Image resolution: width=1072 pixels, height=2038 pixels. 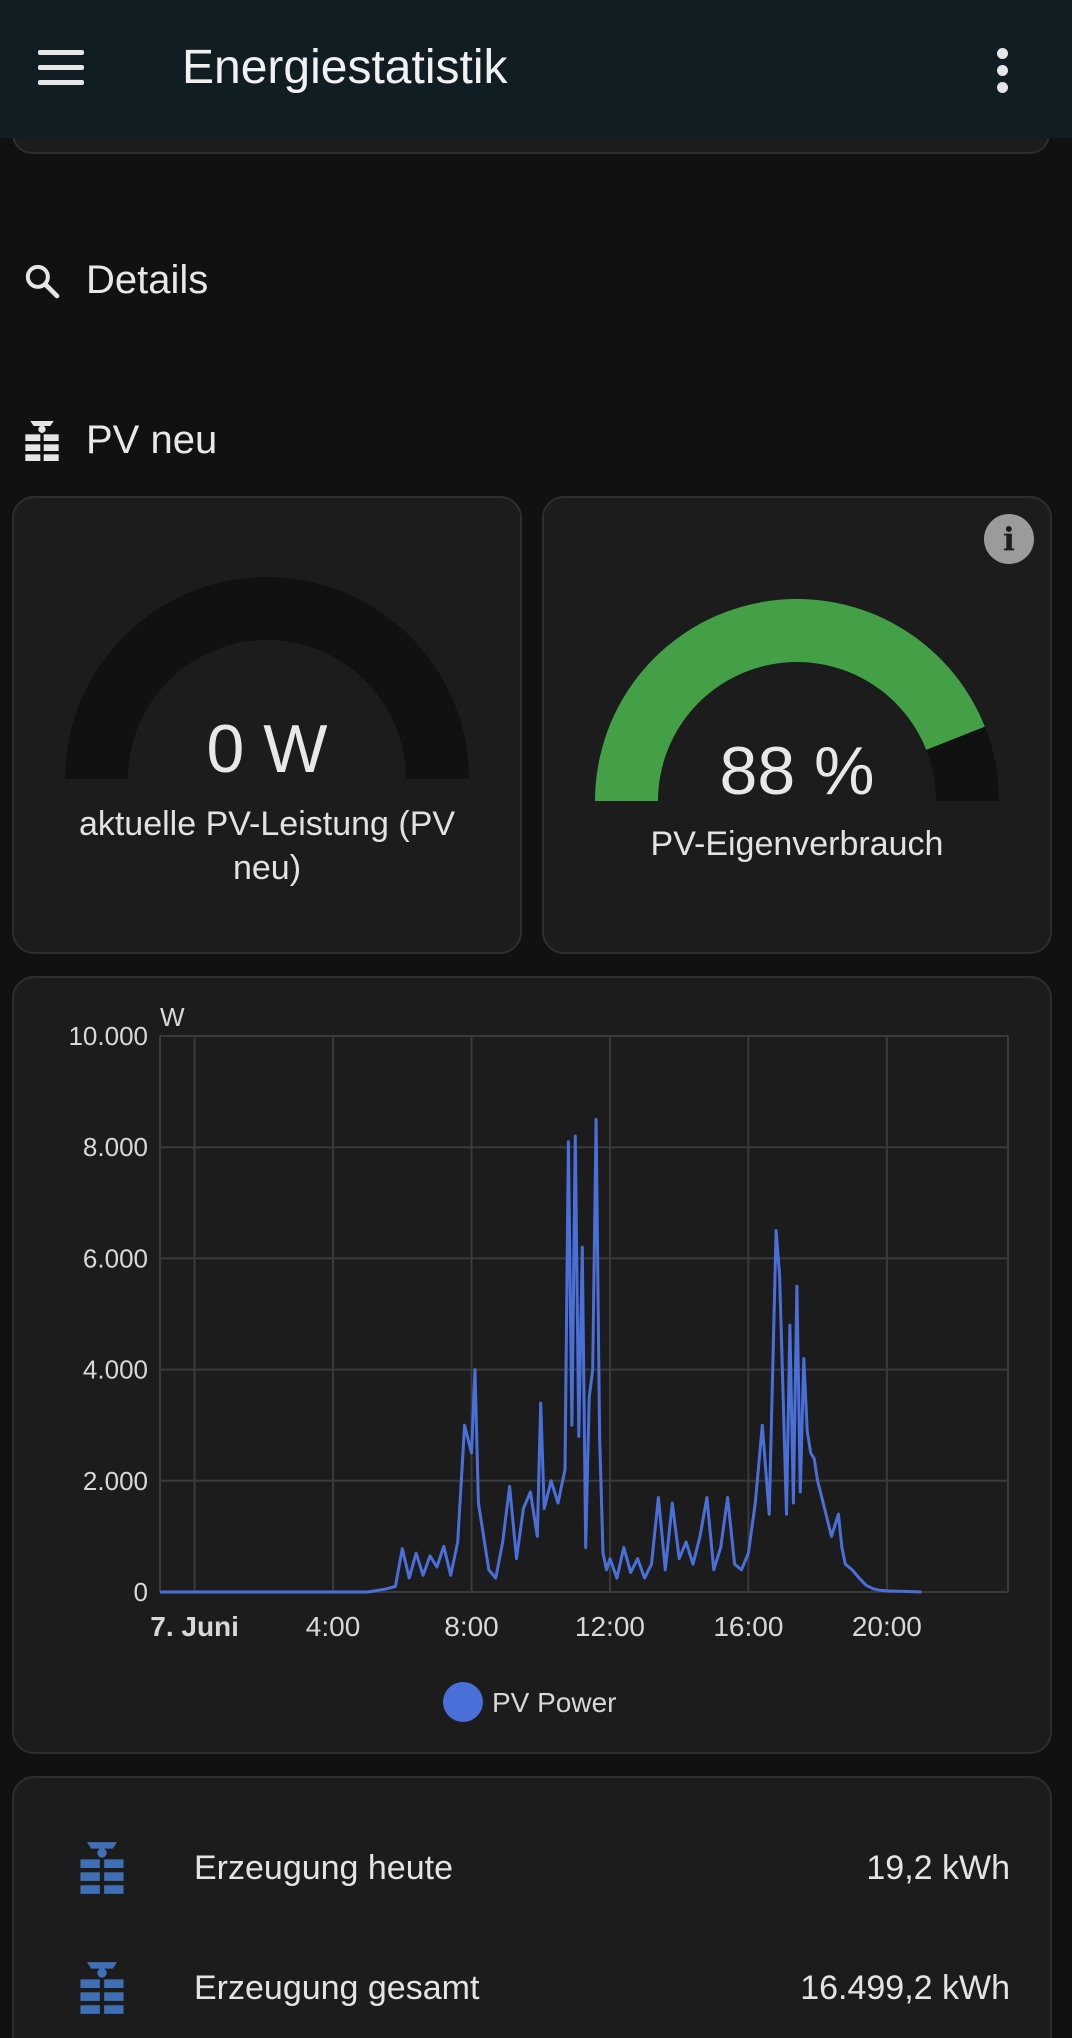 I want to click on more-vert-icon, so click(x=1002, y=53).